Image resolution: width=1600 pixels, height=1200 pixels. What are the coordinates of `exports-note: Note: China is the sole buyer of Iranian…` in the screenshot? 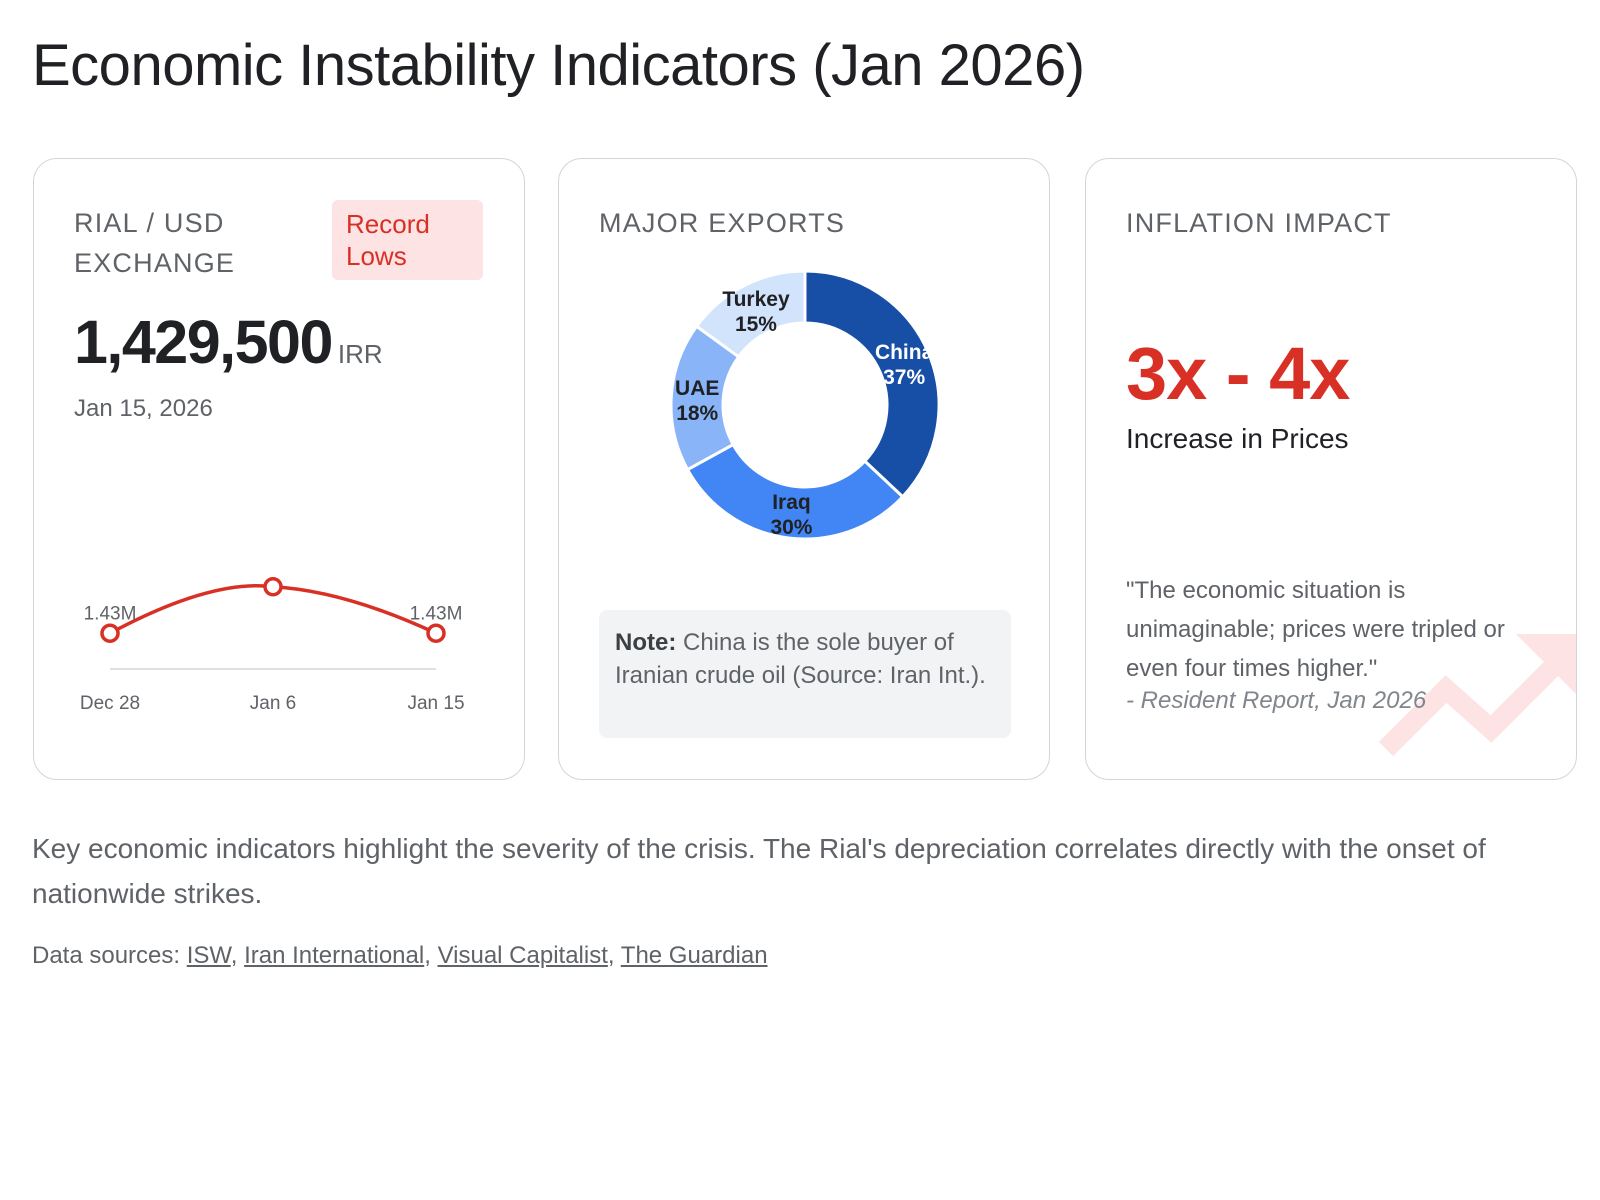 It's located at (805, 674).